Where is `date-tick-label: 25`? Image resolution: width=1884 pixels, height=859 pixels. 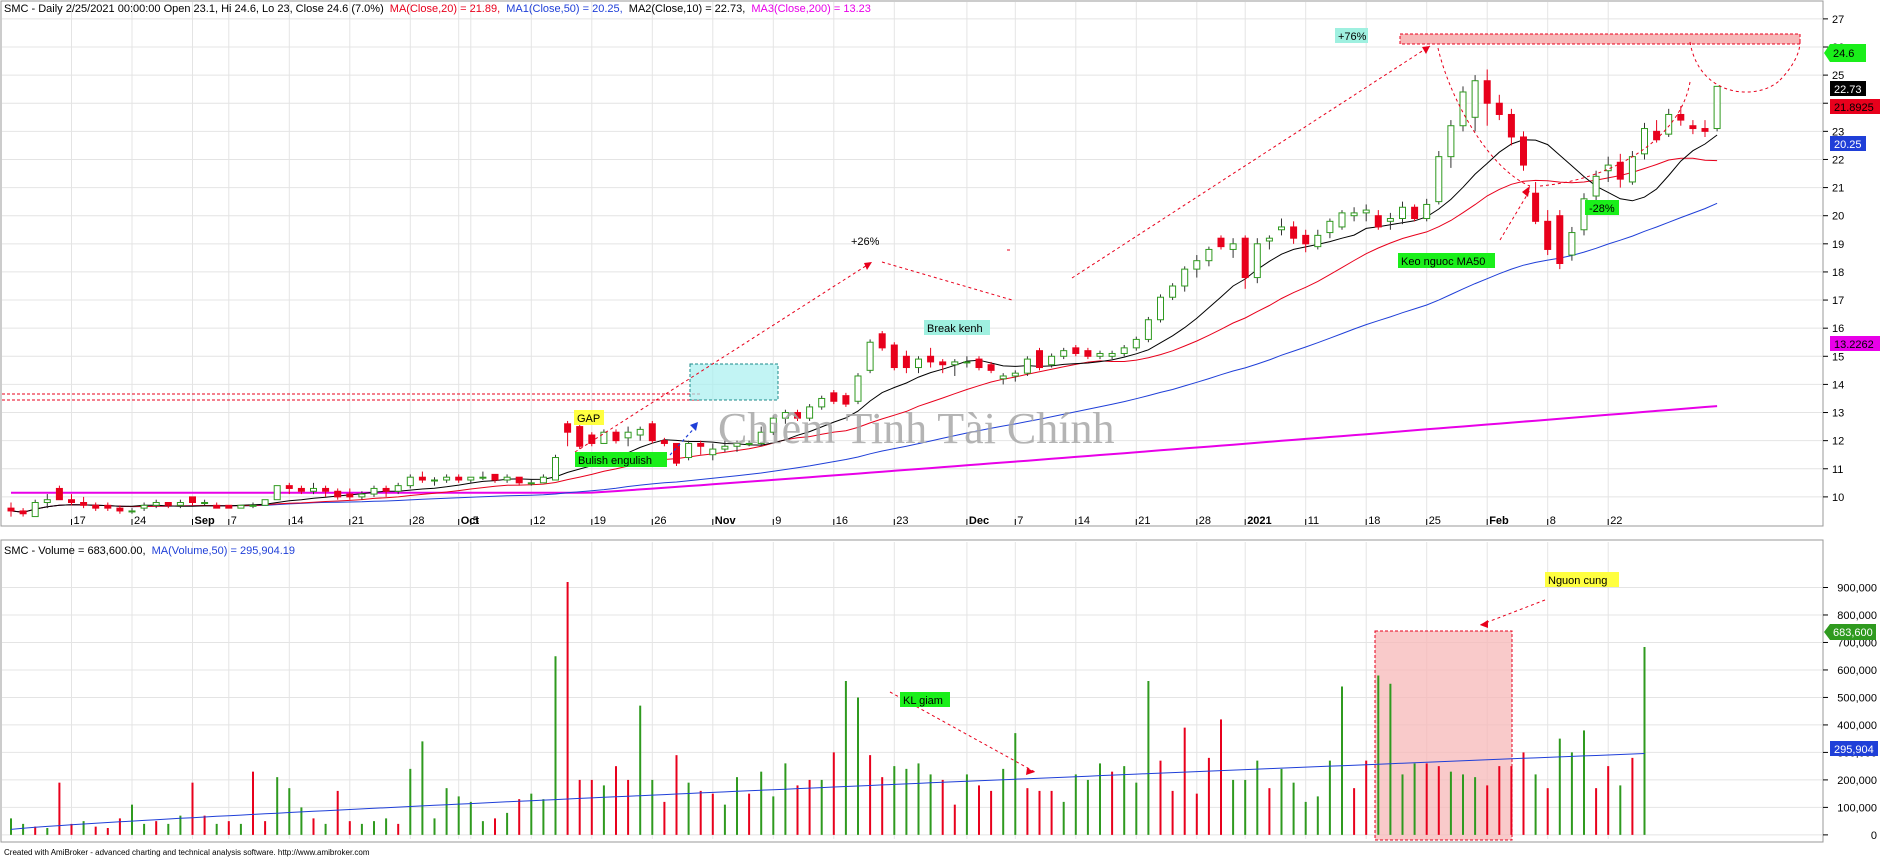 date-tick-label: 25 is located at coordinates (1435, 521).